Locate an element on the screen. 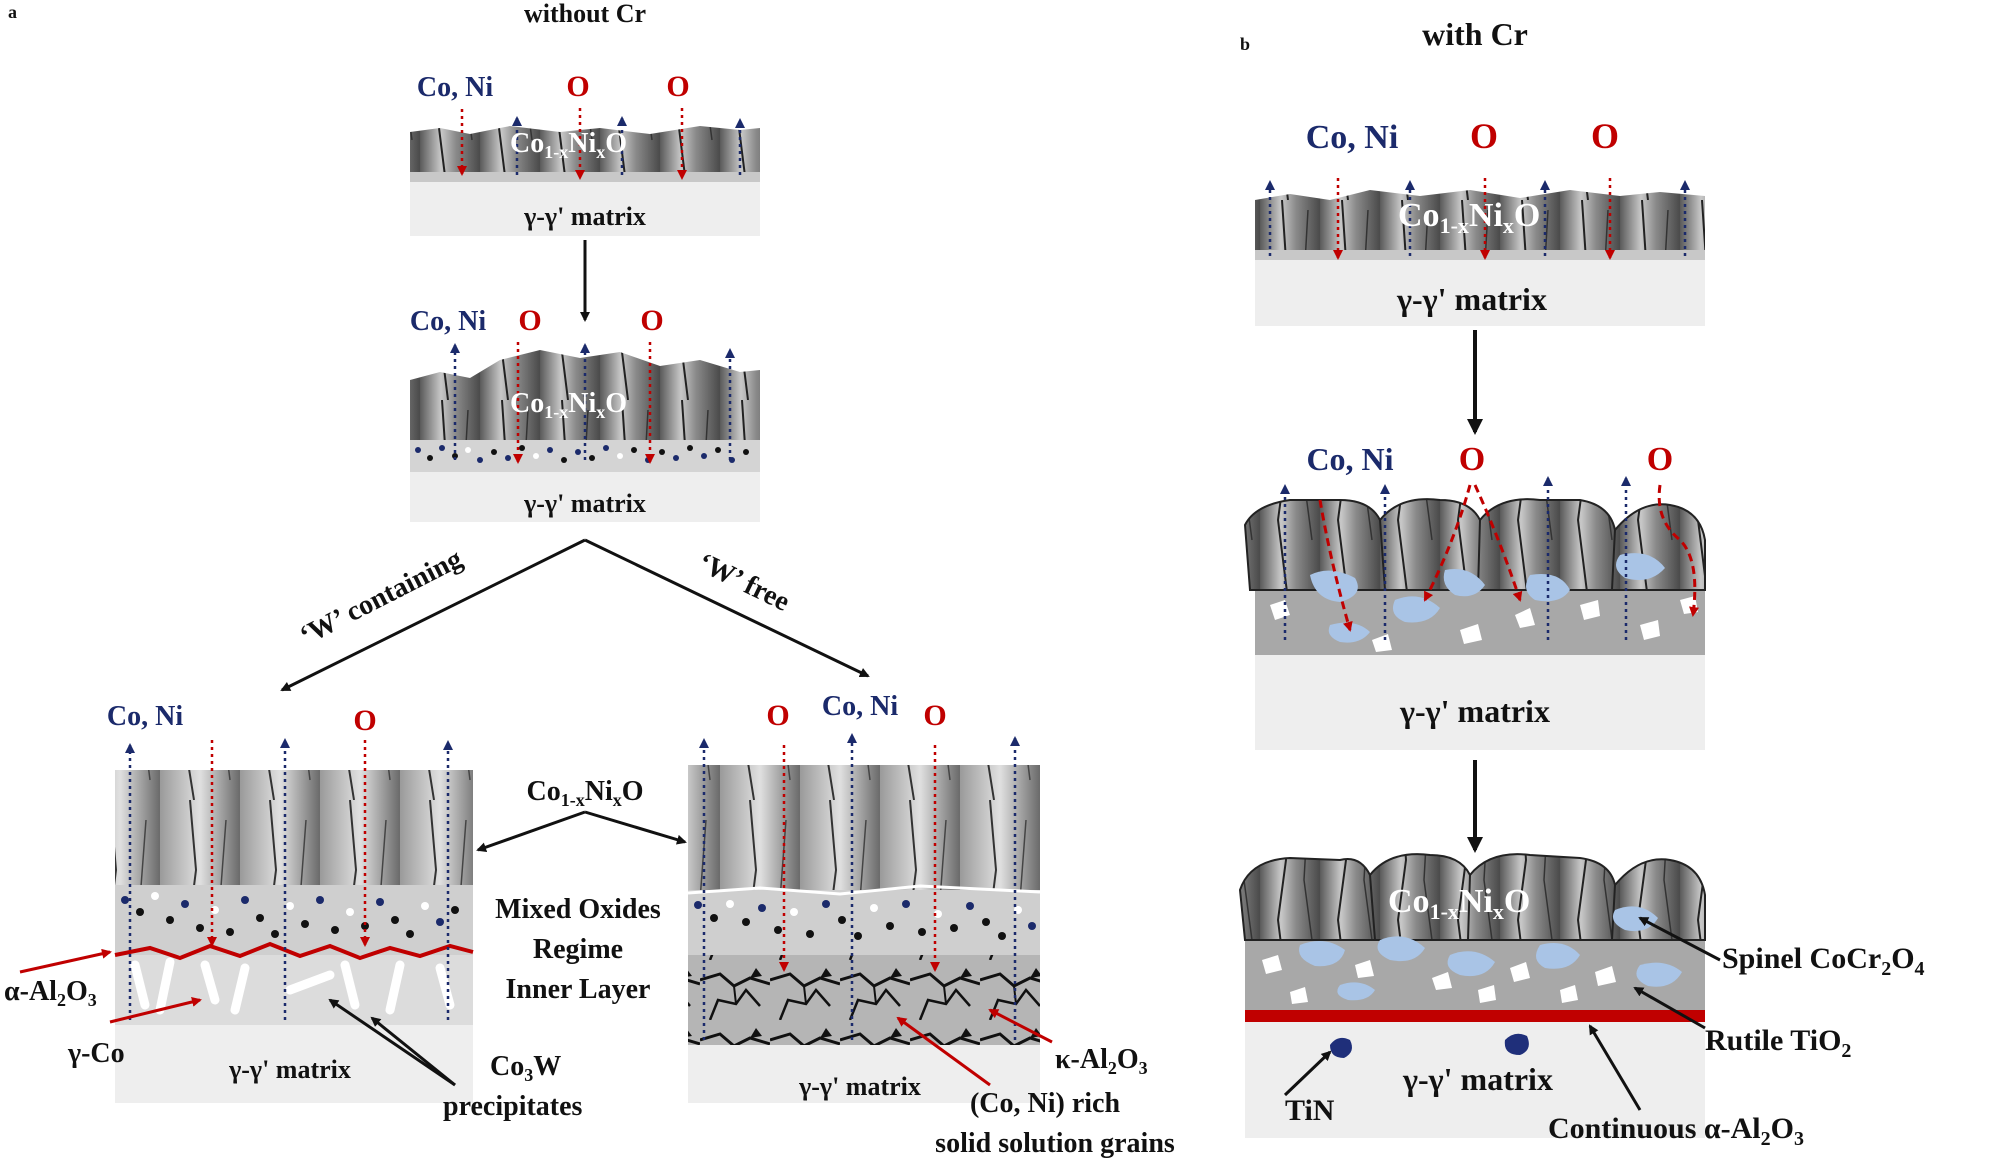  inner-layer-label: Inner Layer is located at coordinates (578, 989).